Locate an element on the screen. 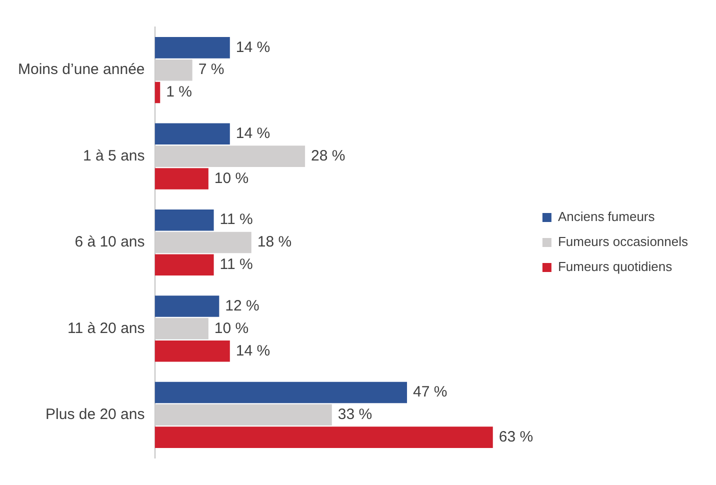  data-label: 18 % is located at coordinates (274, 242).